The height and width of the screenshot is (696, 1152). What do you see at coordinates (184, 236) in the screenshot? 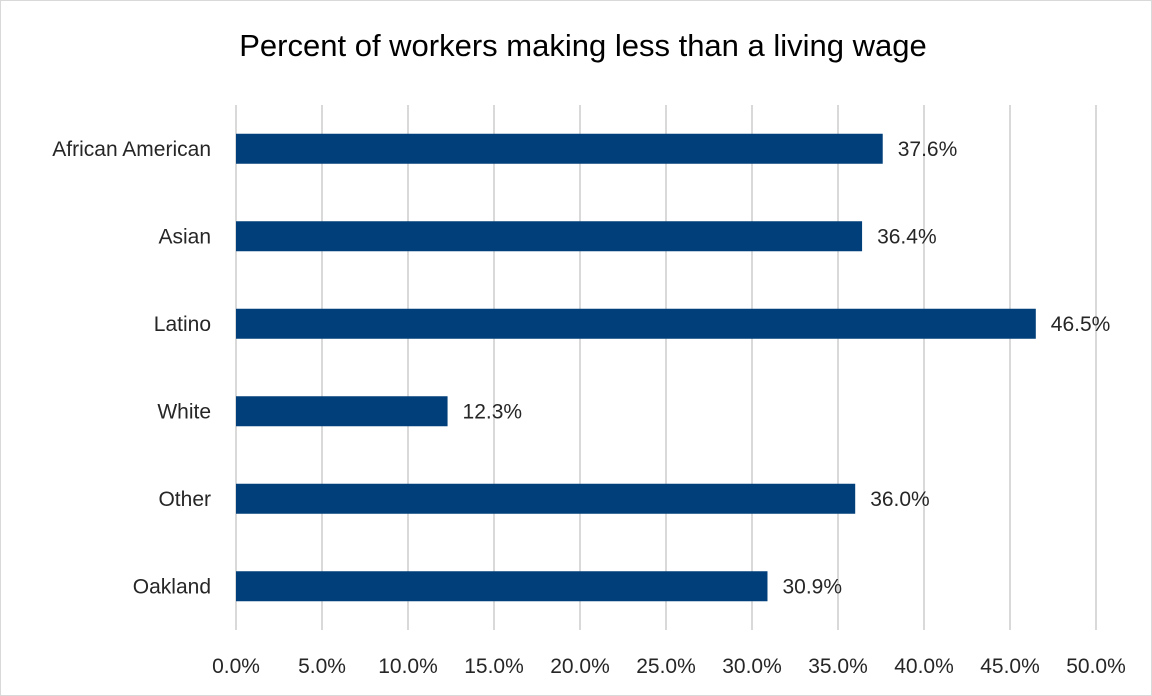
I see `category-label: Asian` at bounding box center [184, 236].